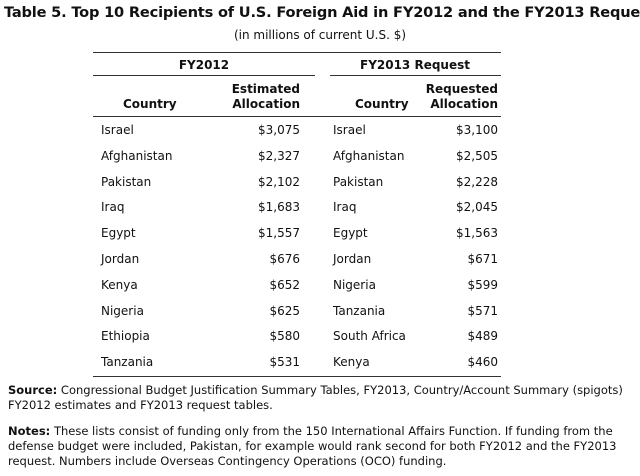 The height and width of the screenshot is (476, 640). What do you see at coordinates (482, 310) in the screenshot?
I see `amount-cell: $571` at bounding box center [482, 310].